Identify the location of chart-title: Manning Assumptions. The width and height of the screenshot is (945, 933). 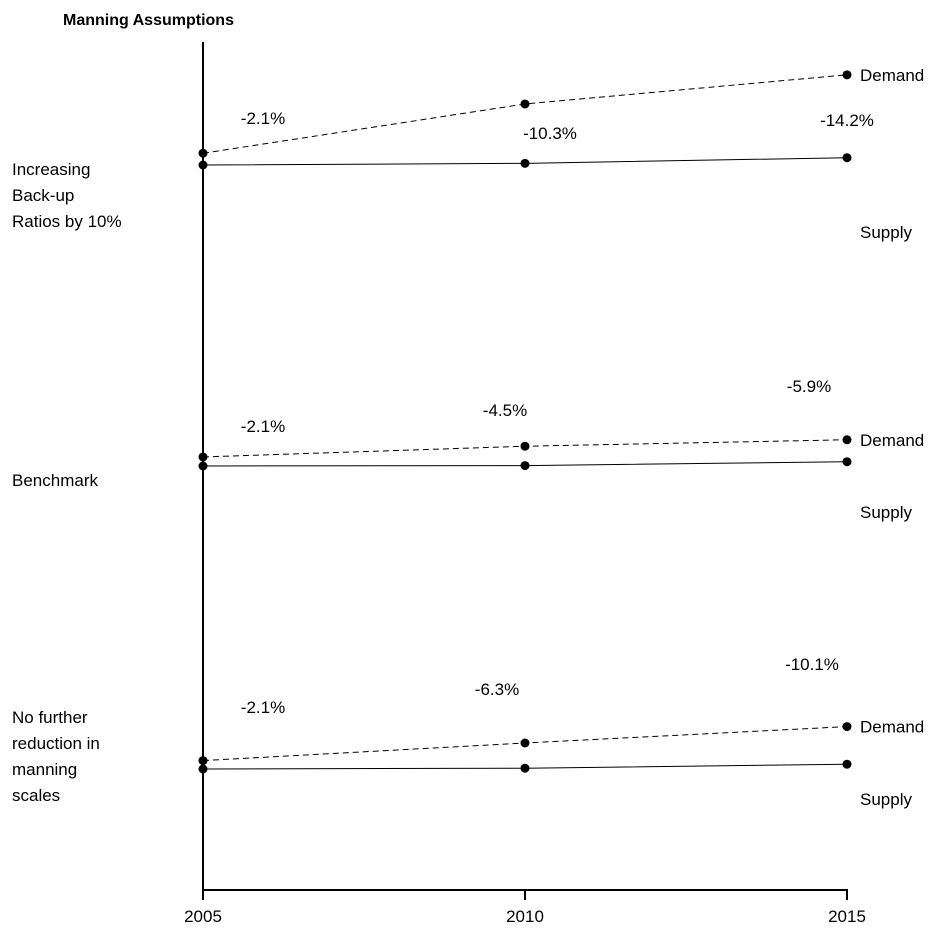
(148, 20).